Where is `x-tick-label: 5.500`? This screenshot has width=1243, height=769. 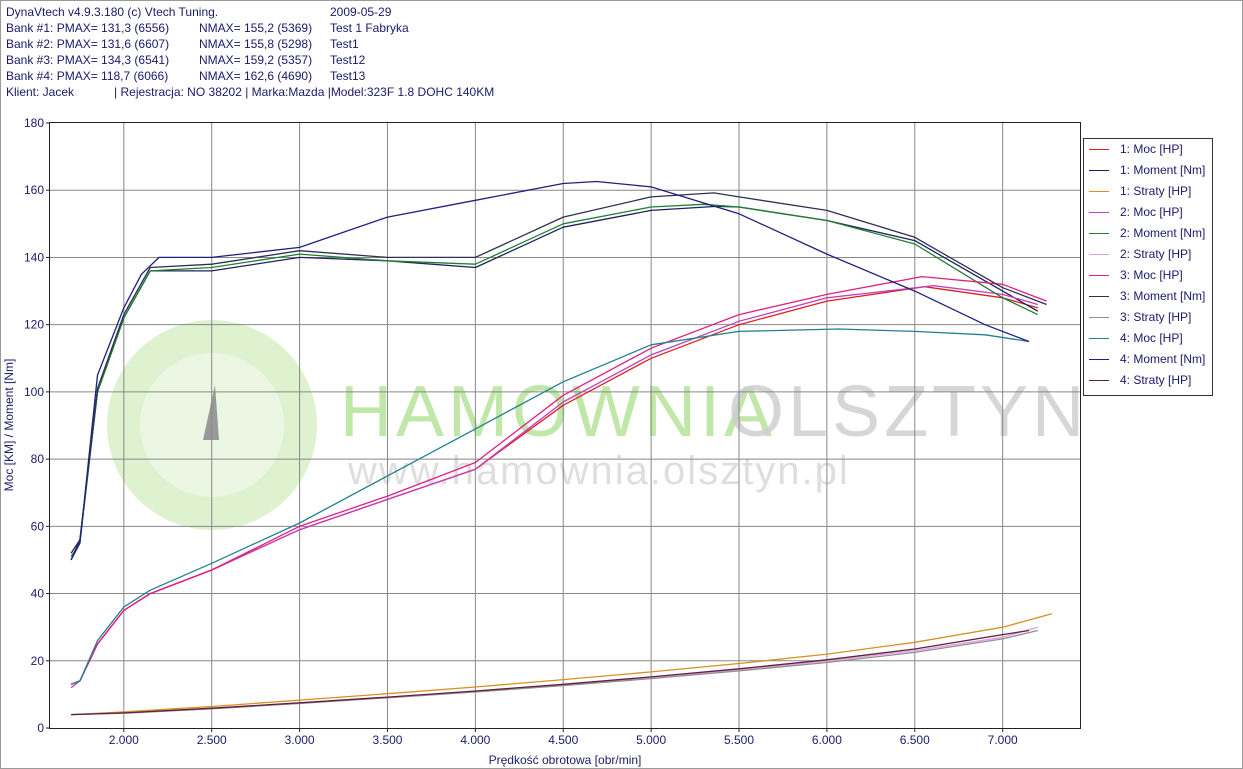
x-tick-label: 5.500 is located at coordinates (739, 740).